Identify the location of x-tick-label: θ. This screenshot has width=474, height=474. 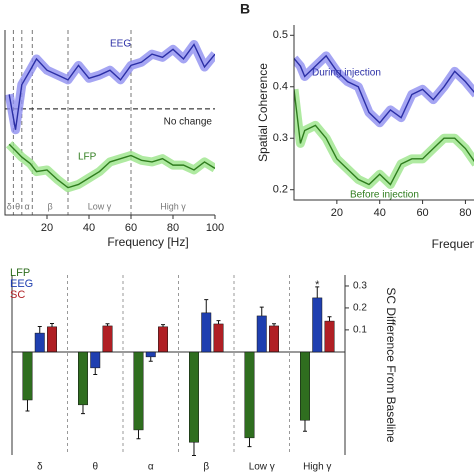
(95, 467).